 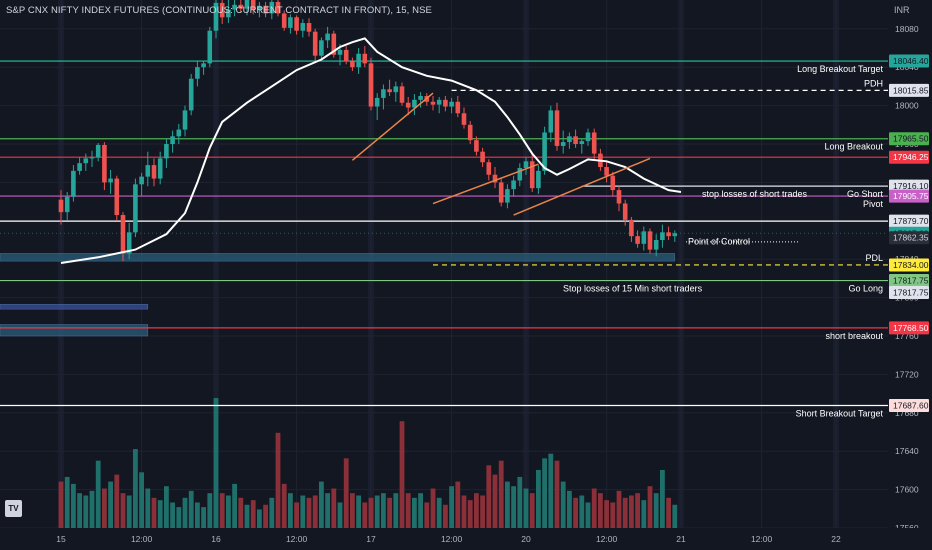 What do you see at coordinates (61, 539) in the screenshot?
I see `time-tick: 15` at bounding box center [61, 539].